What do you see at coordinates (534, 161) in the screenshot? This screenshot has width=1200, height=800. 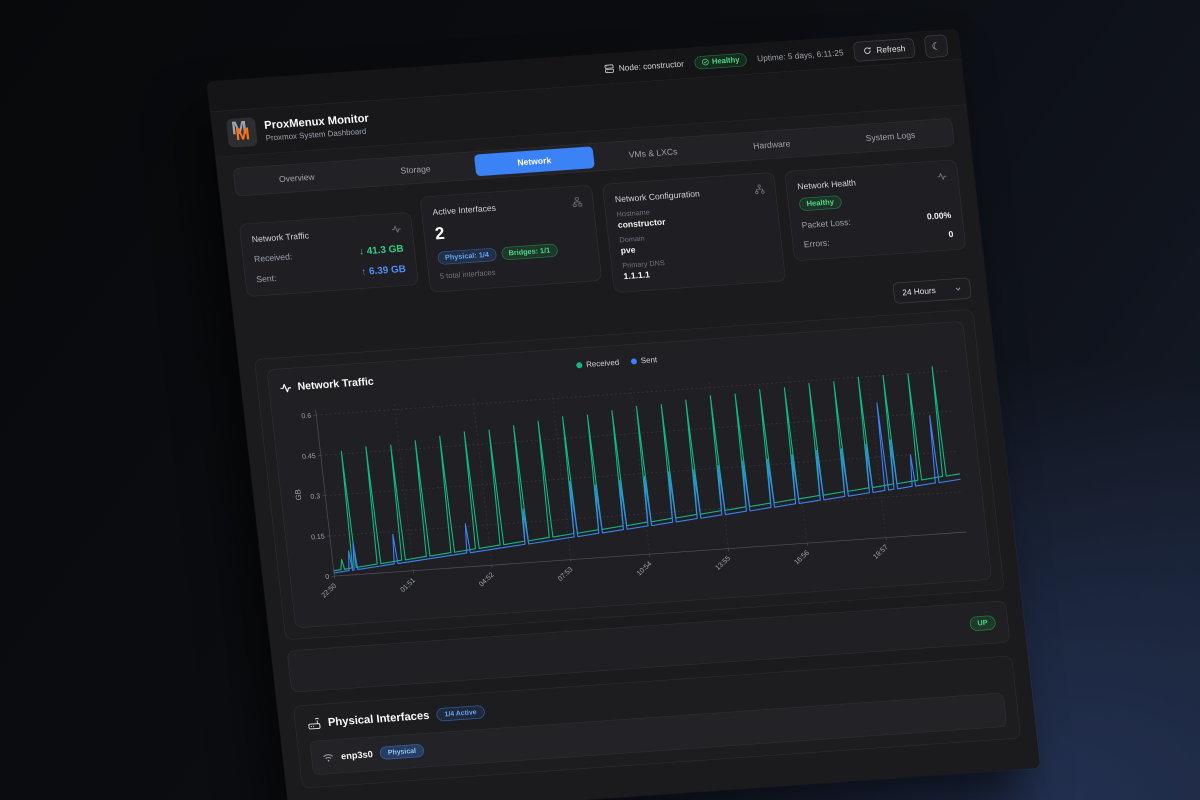 I see `tab-network: Network` at bounding box center [534, 161].